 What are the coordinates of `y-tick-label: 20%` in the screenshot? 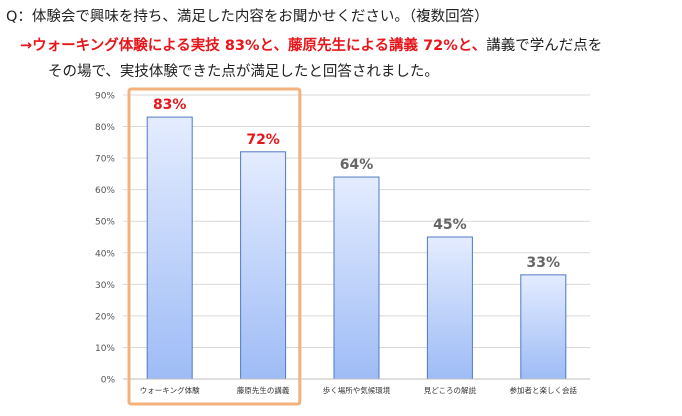 It's located at (105, 317).